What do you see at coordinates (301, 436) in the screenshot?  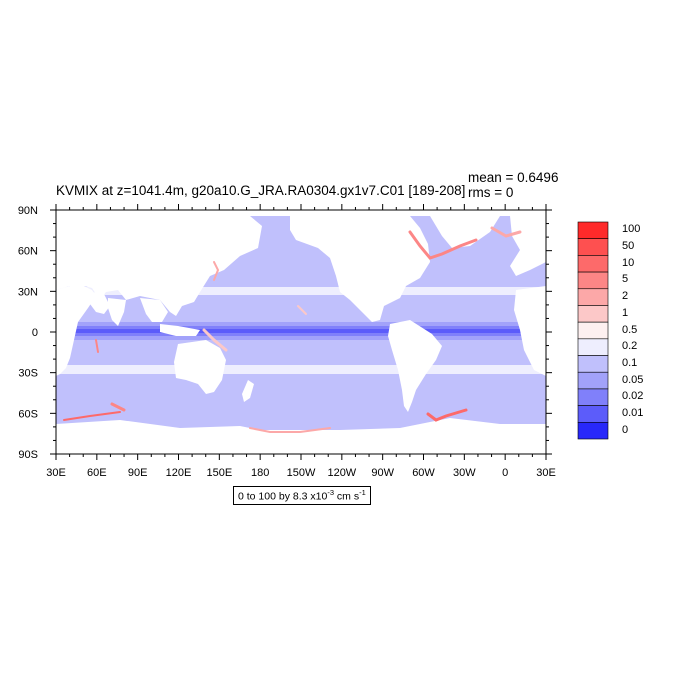 I see `antarctica-landmass` at bounding box center [301, 436].